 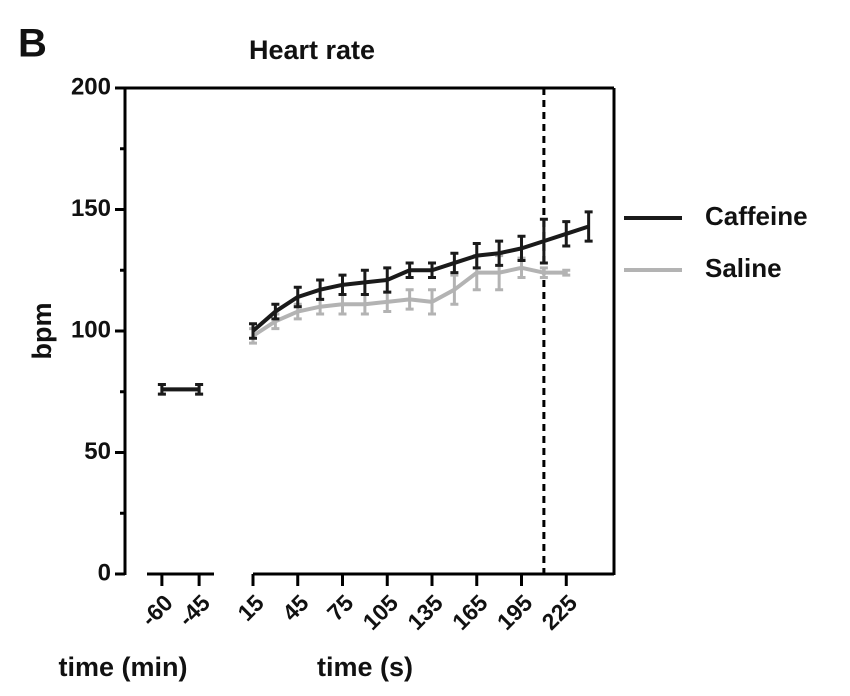 What do you see at coordinates (194, 610) in the screenshot?
I see `x-tick-label: -45` at bounding box center [194, 610].